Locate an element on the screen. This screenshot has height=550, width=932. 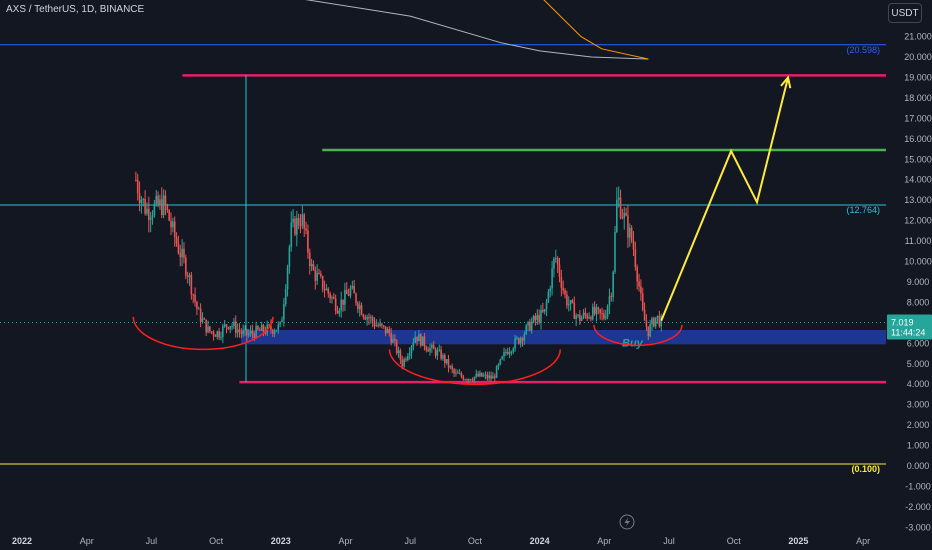
x-tick-label: 2023 is located at coordinates (281, 541).